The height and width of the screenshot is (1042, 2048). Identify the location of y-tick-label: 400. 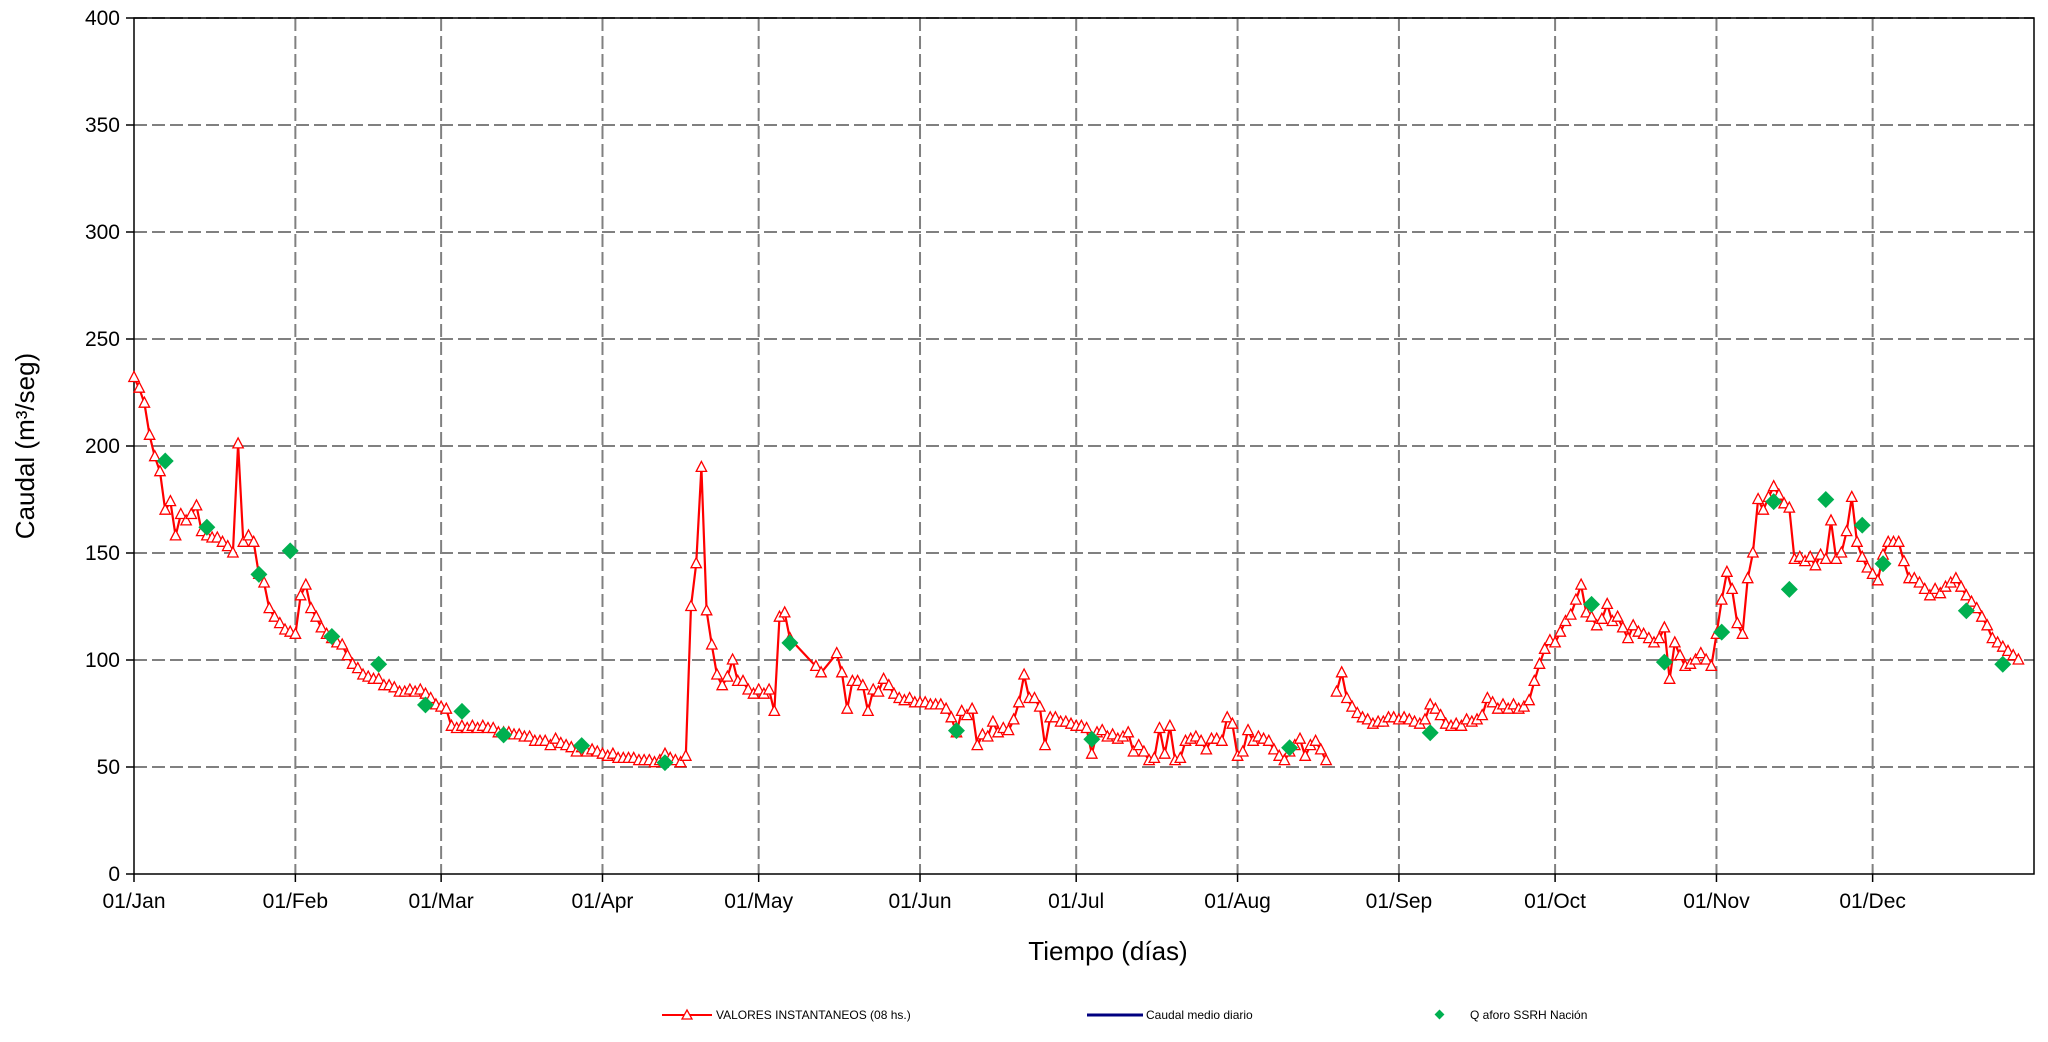
(102, 18).